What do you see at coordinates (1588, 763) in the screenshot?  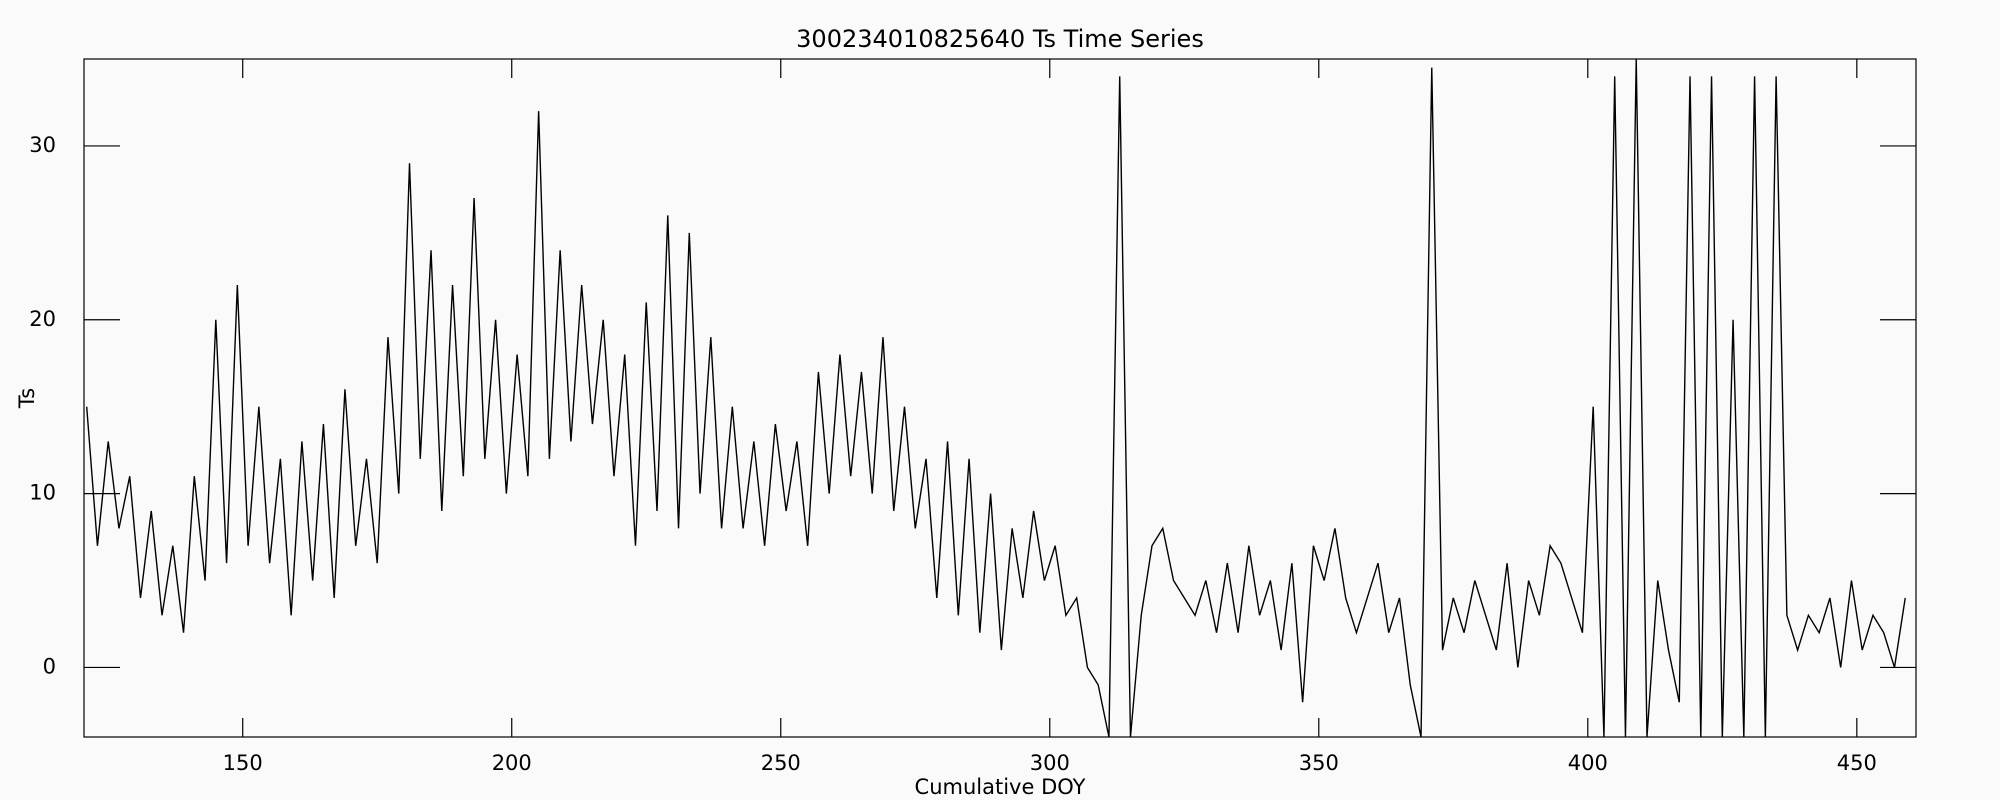 I see `x-tick-label: 400` at bounding box center [1588, 763].